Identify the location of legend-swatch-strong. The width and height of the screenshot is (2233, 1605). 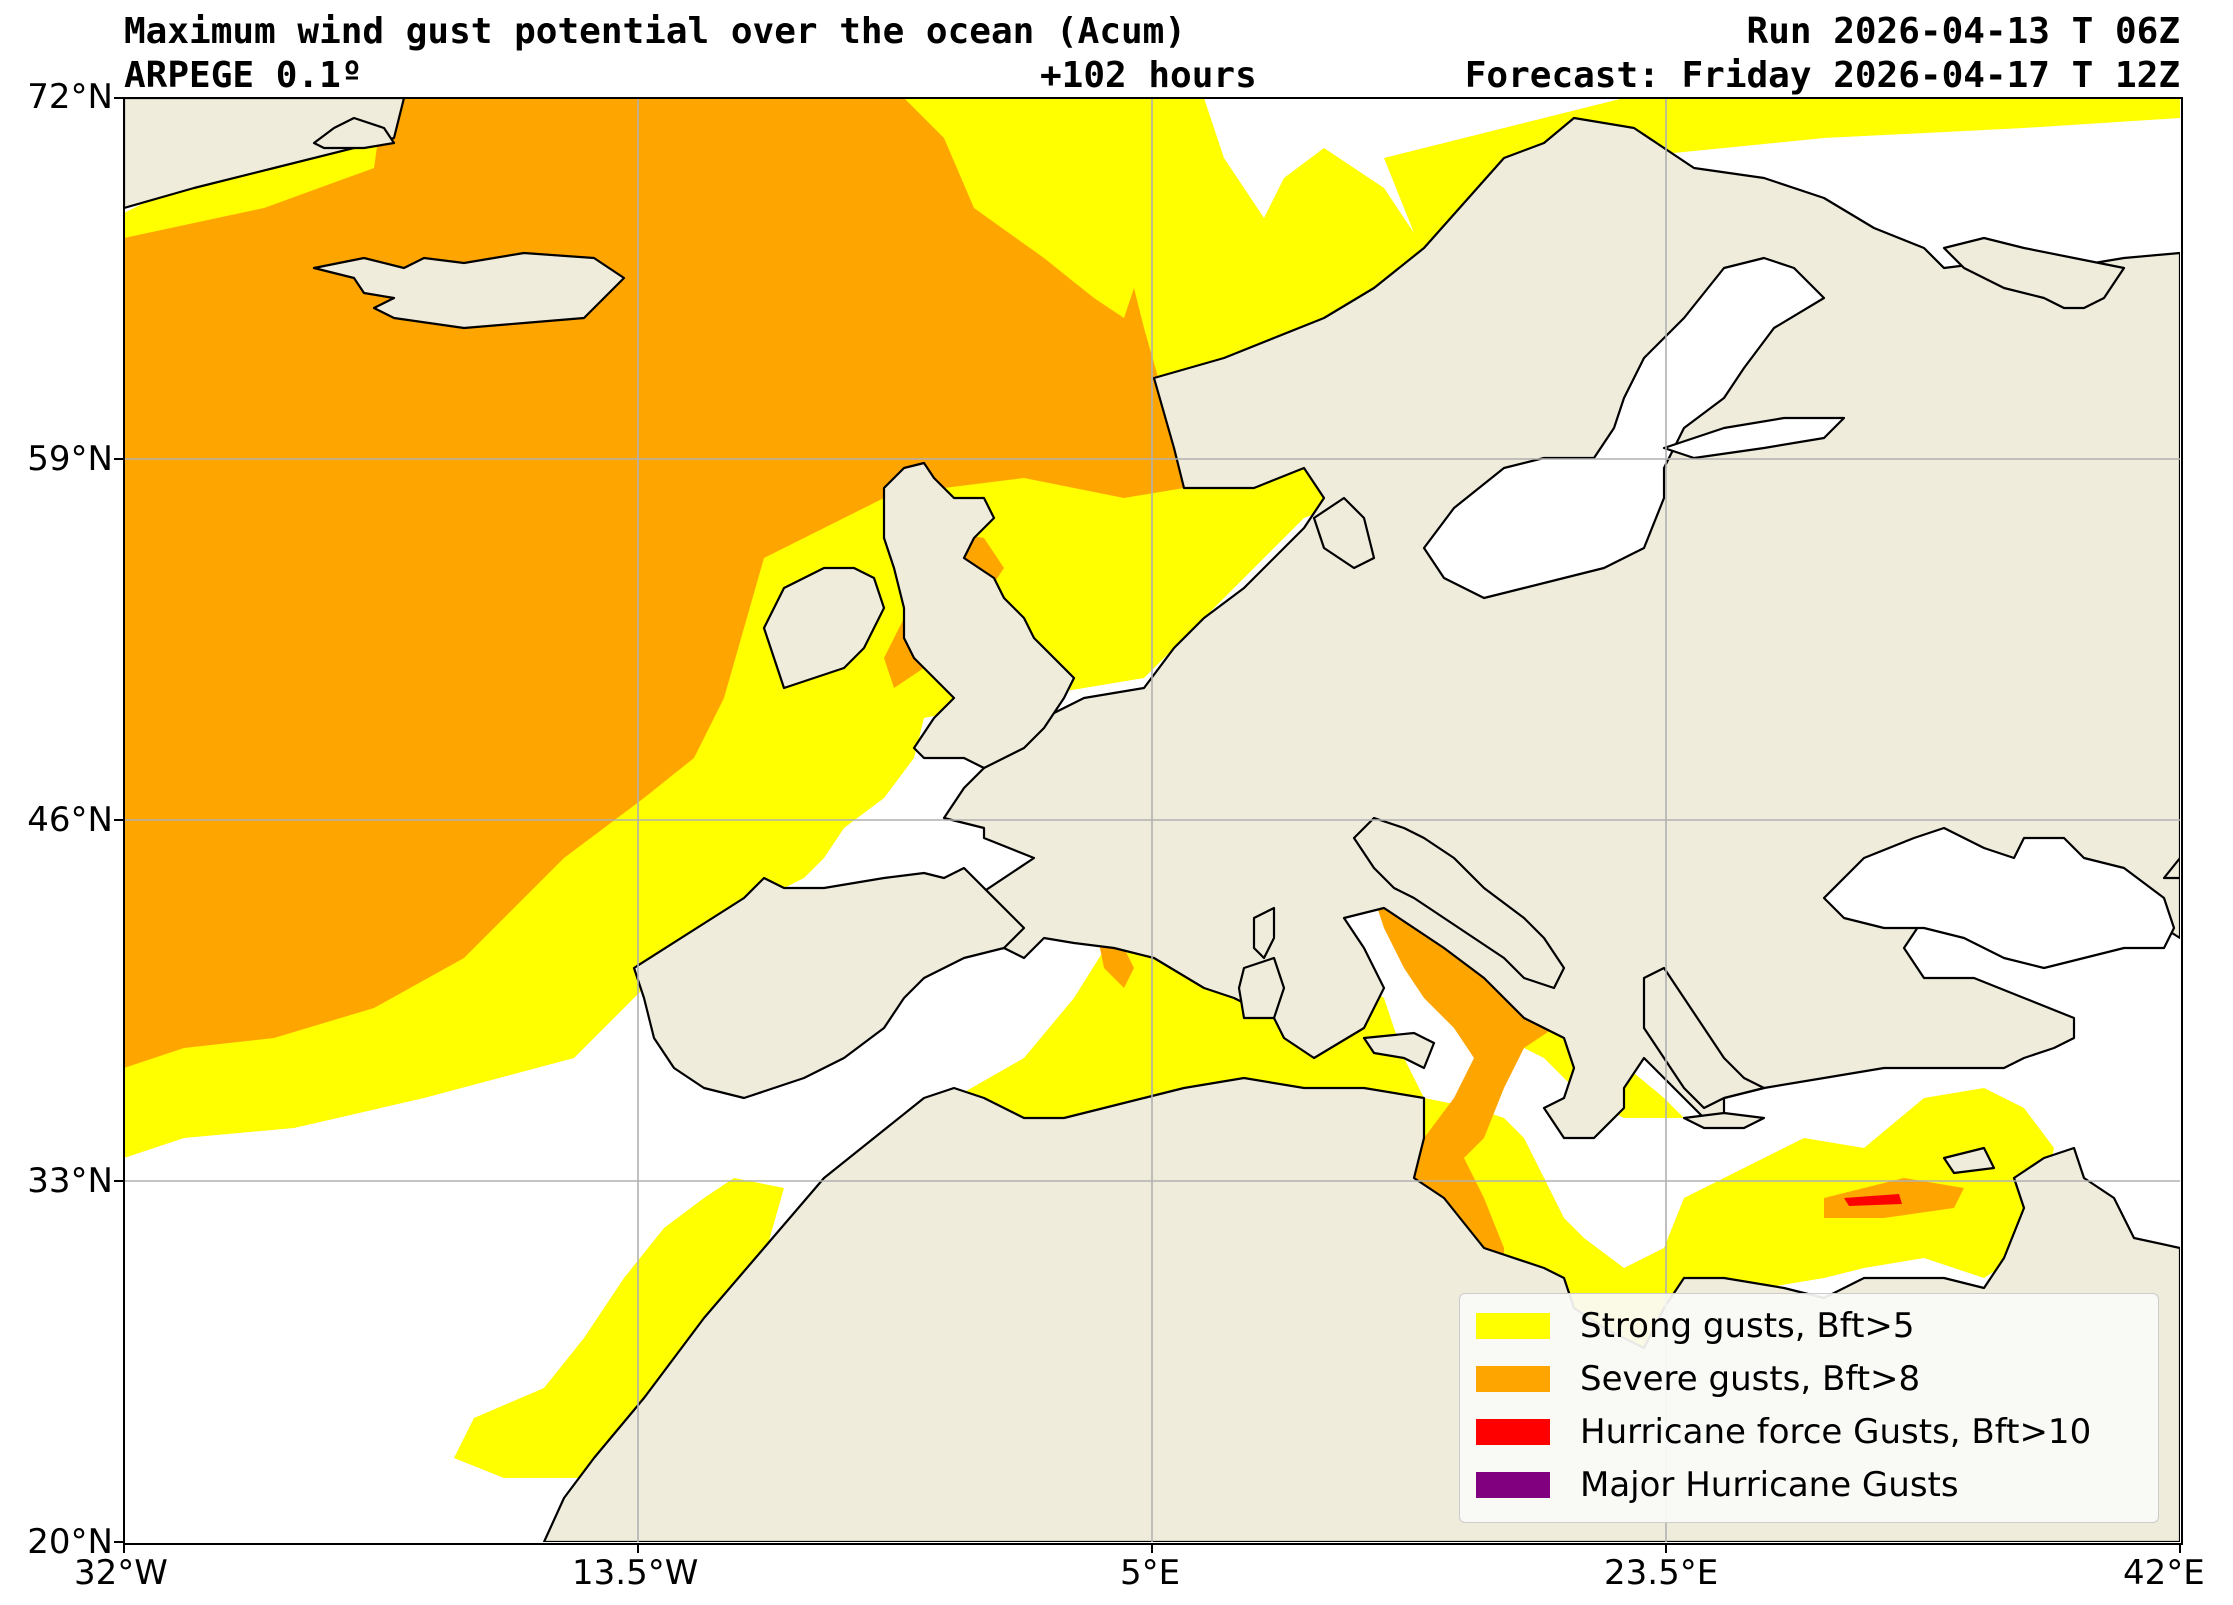
(1513, 1326).